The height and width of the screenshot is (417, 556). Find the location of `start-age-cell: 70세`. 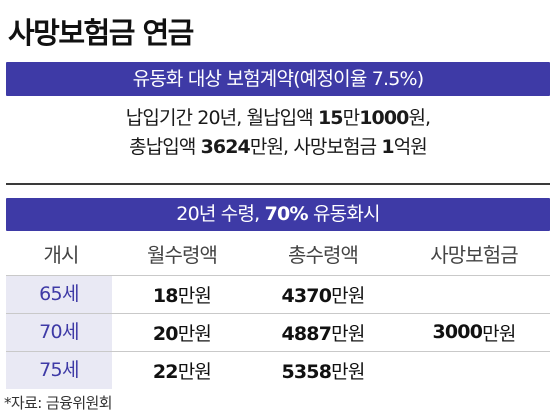

start-age-cell: 70세 is located at coordinates (59, 332).